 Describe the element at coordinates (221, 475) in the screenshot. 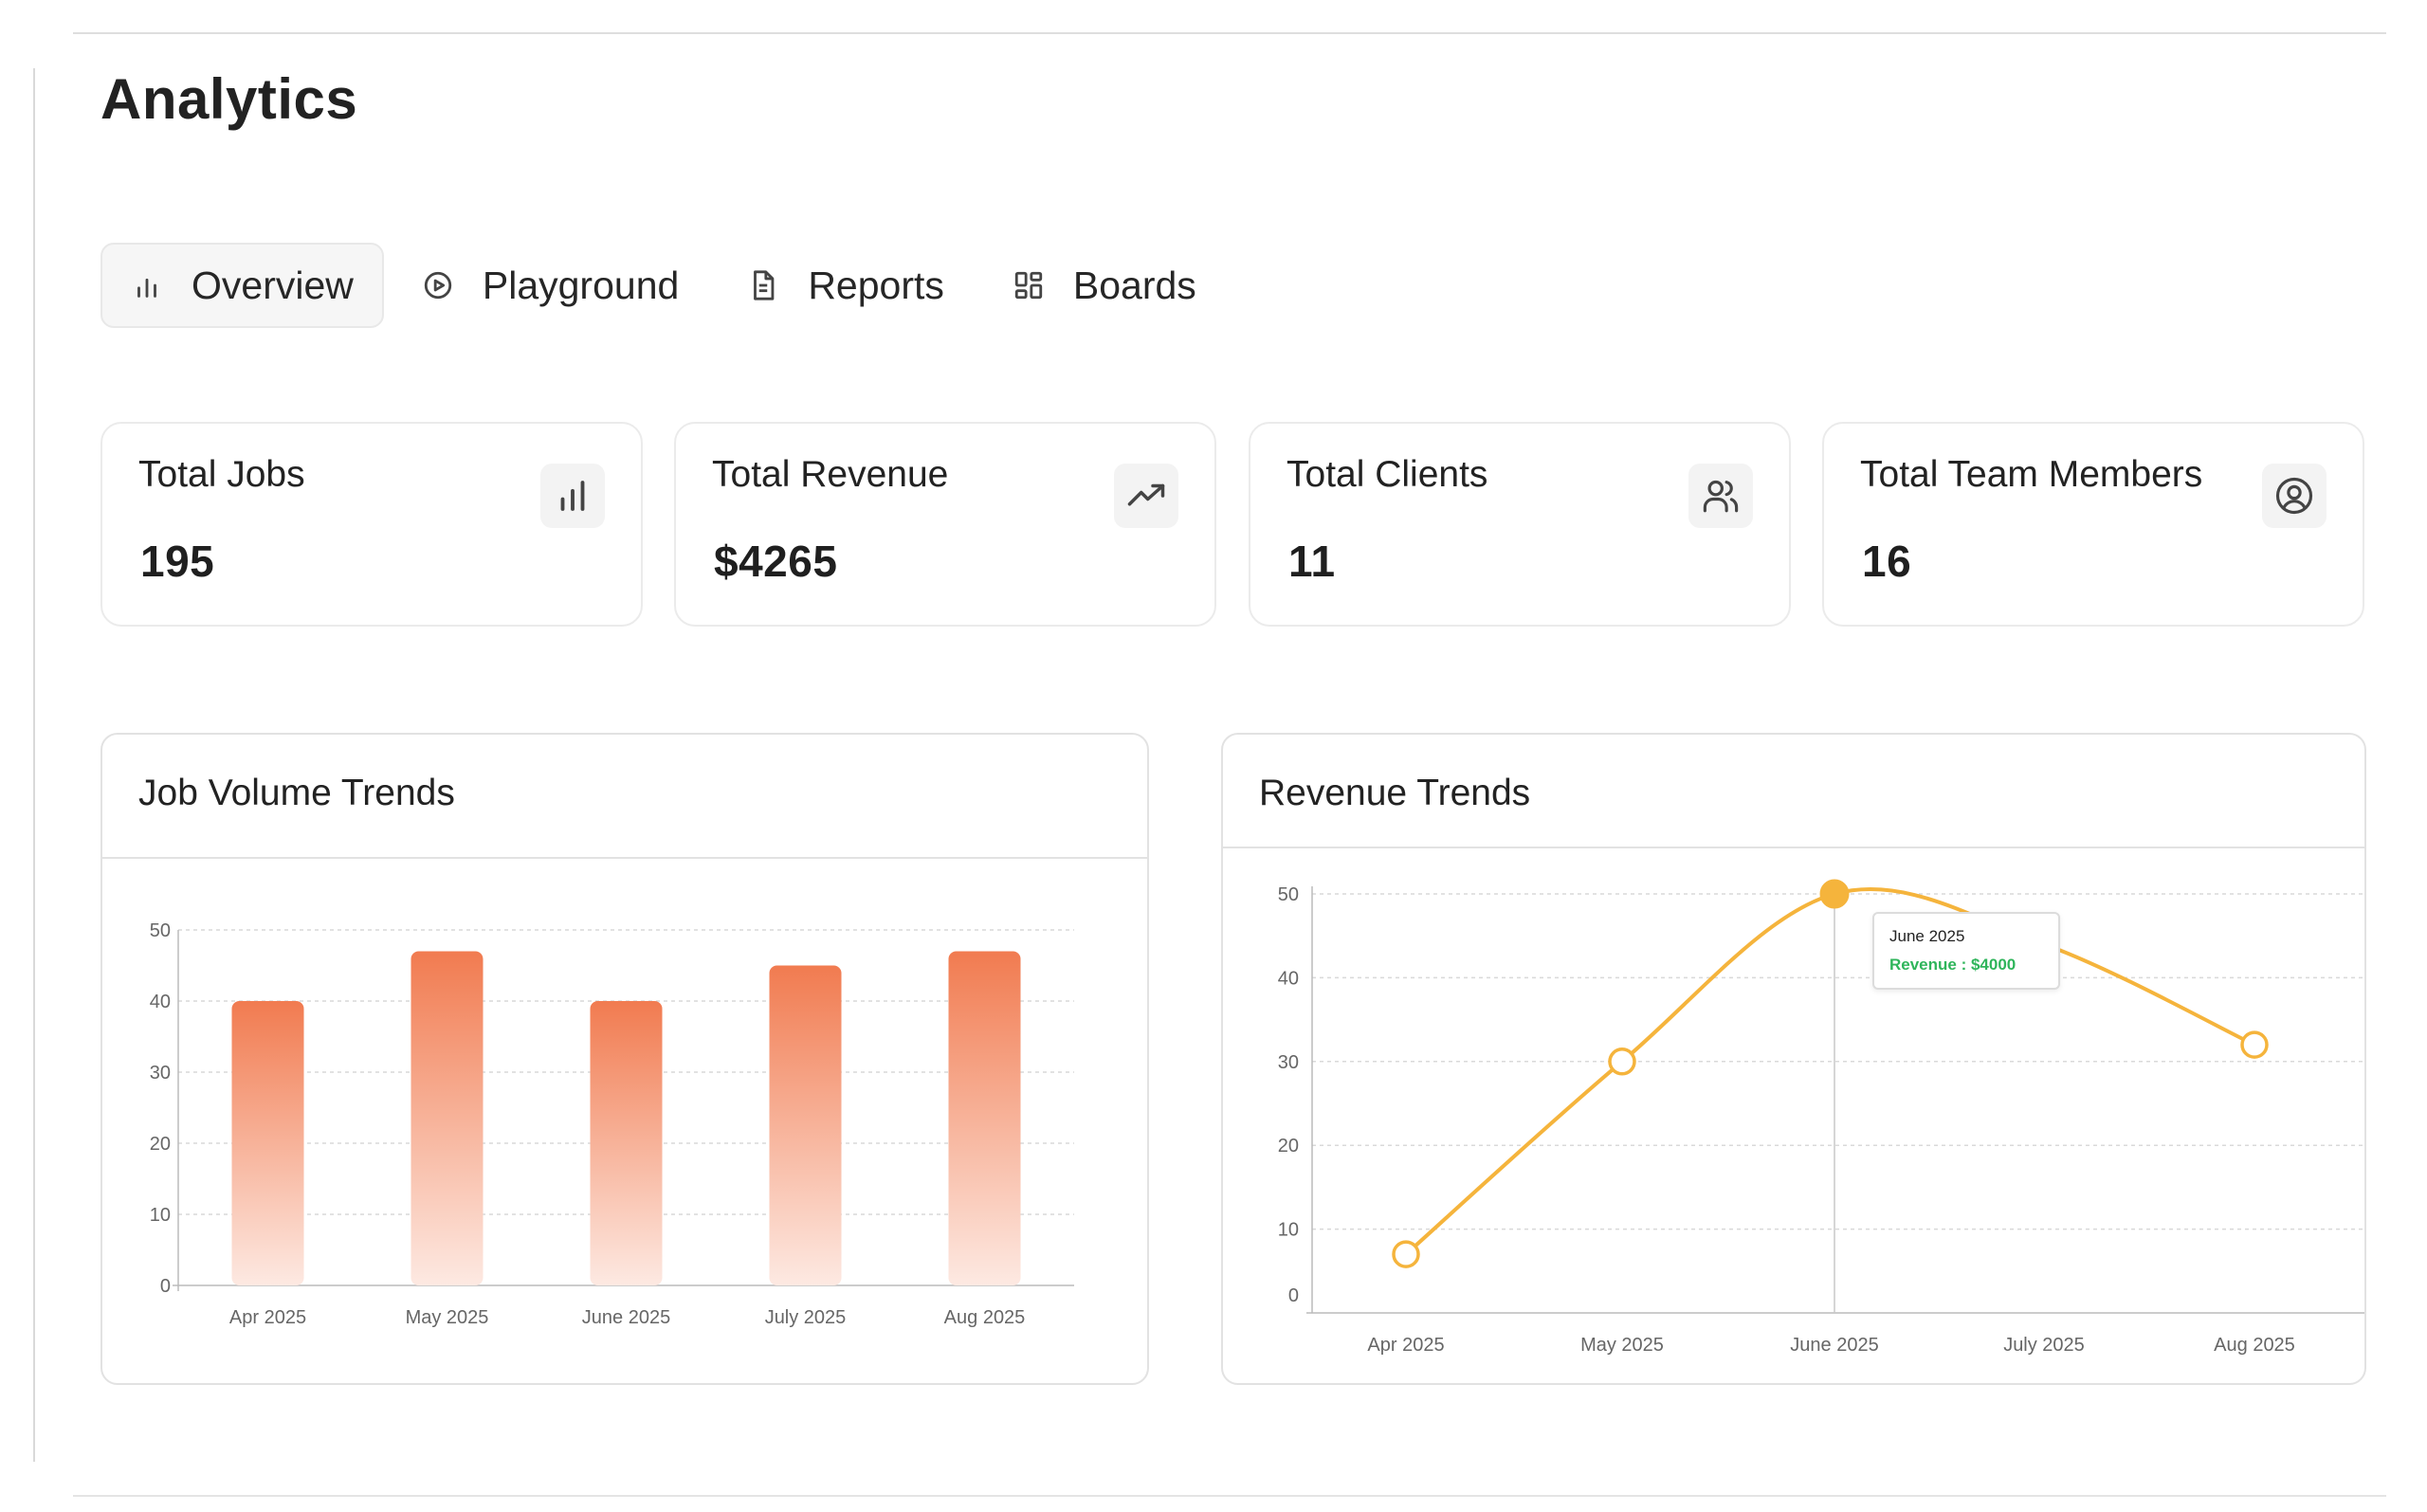

I see `stat-label: Total Jobs` at that location.